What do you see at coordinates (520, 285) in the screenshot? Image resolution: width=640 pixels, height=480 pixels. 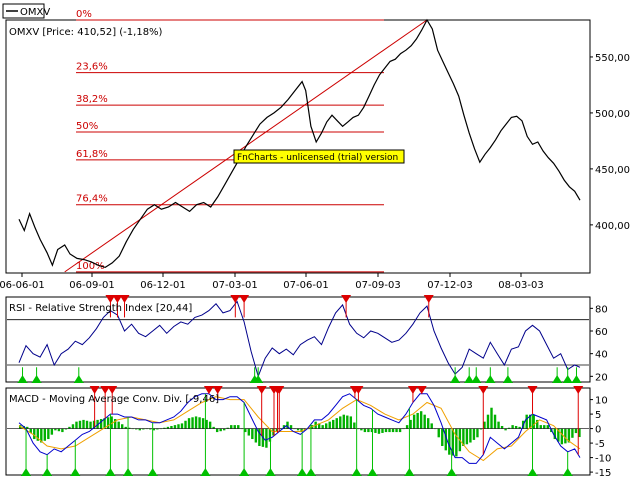 I see `x-tick-label: 08-03-03` at bounding box center [520, 285].